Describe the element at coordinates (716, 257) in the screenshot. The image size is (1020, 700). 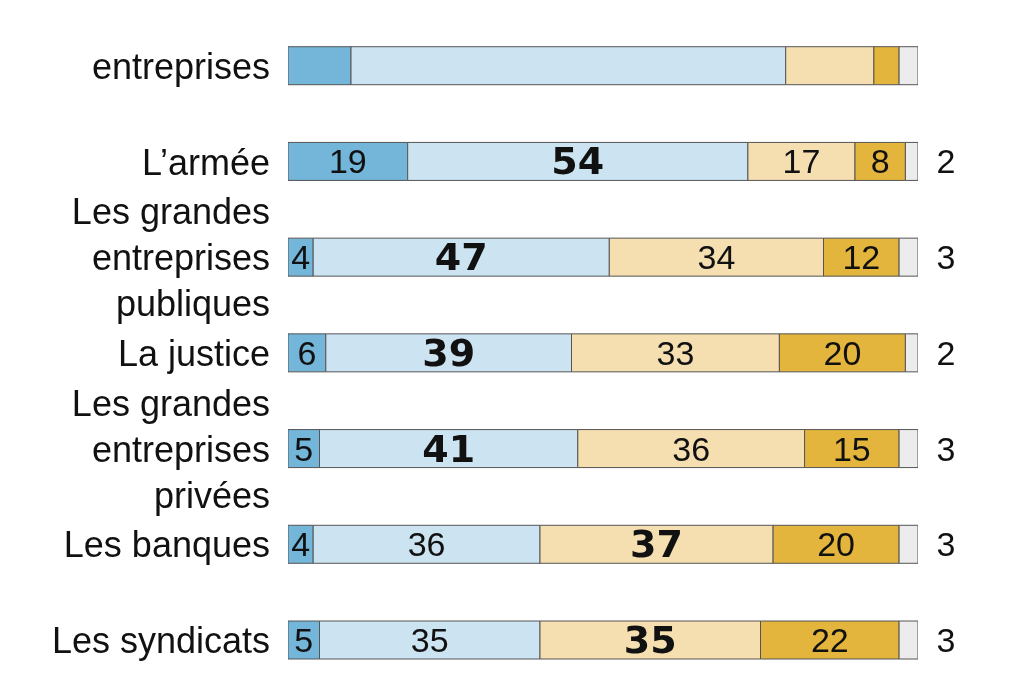
I see `data-label: 34` at that location.